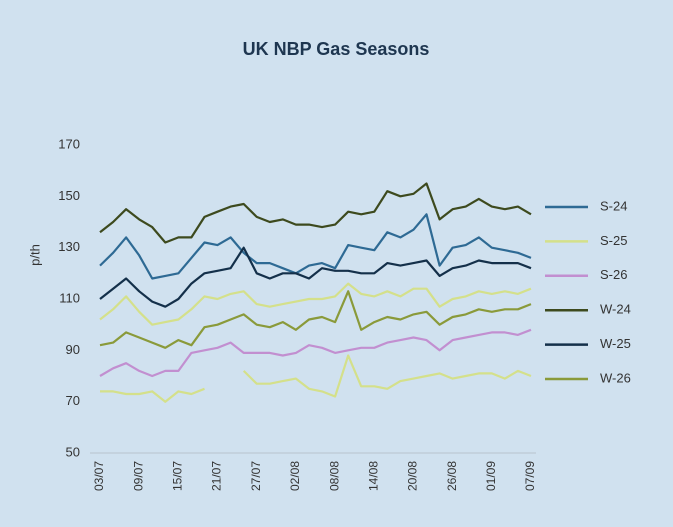 The width and height of the screenshot is (673, 527). Describe the element at coordinates (613, 274) in the screenshot. I see `legend-label: S-26` at that location.